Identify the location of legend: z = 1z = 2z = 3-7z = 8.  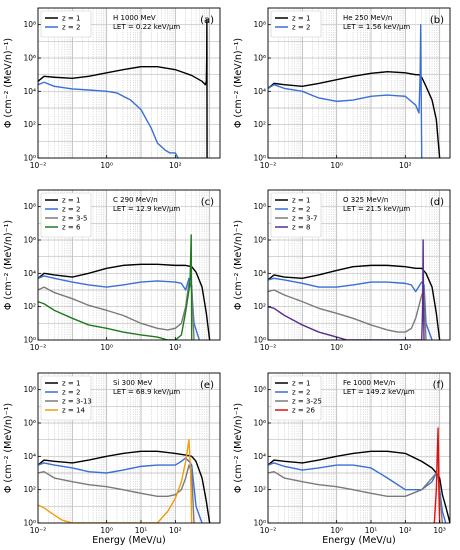
(296, 215).